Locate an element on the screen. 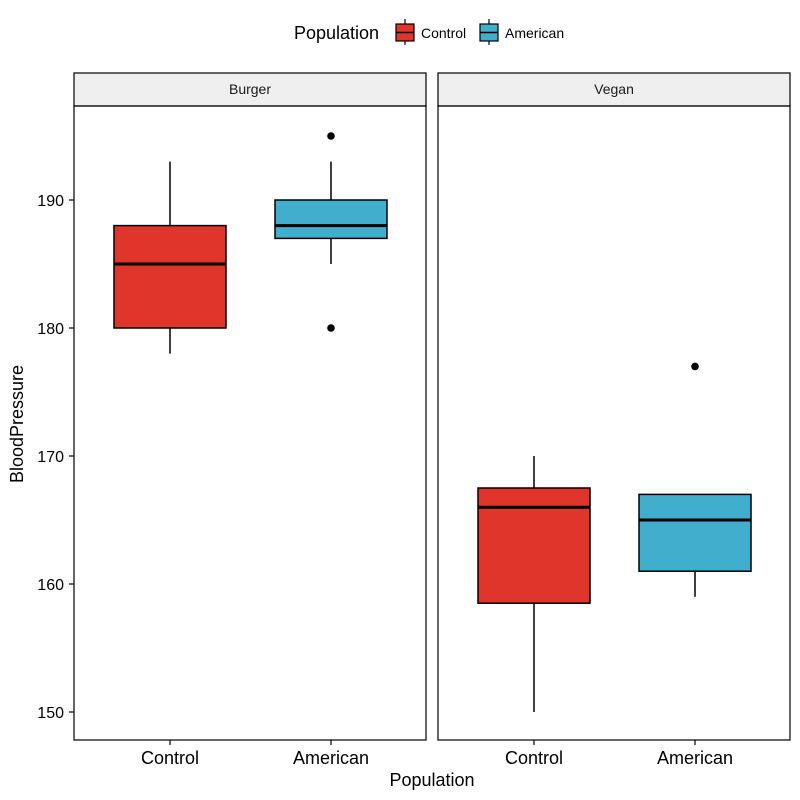  y-axis-title: BloodPressure is located at coordinates (17, 424).